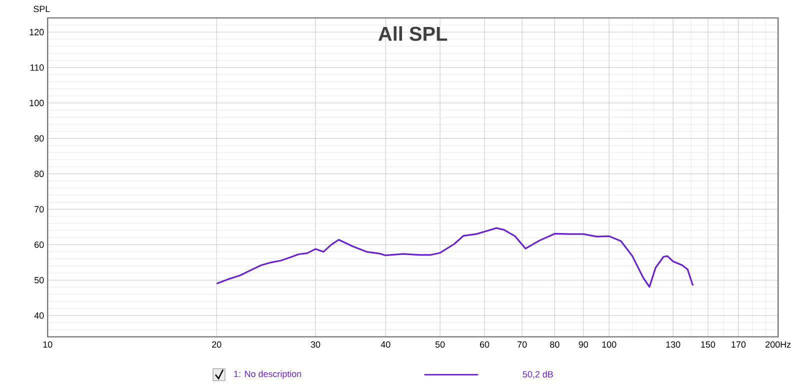  I want to click on text: 1: No description, so click(268, 375).